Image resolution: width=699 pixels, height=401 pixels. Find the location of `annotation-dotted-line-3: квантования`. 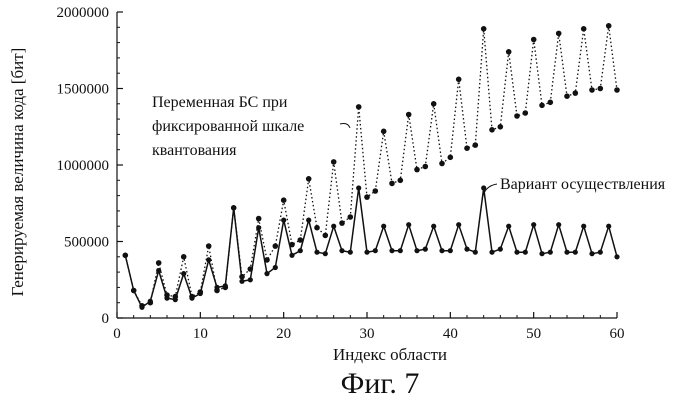

annotation-dotted-line-3: квантования is located at coordinates (194, 150).